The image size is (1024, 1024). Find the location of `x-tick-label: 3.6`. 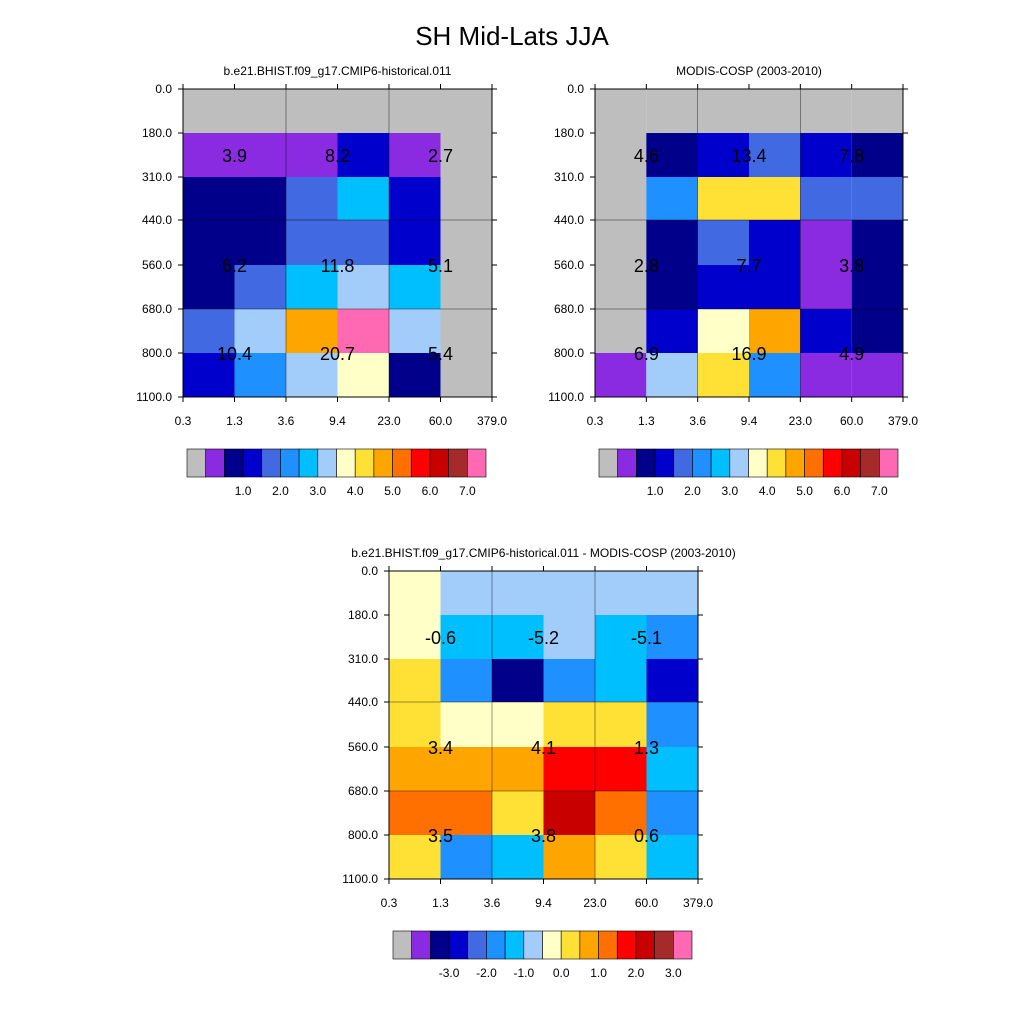

x-tick-label: 3.6 is located at coordinates (697, 421).